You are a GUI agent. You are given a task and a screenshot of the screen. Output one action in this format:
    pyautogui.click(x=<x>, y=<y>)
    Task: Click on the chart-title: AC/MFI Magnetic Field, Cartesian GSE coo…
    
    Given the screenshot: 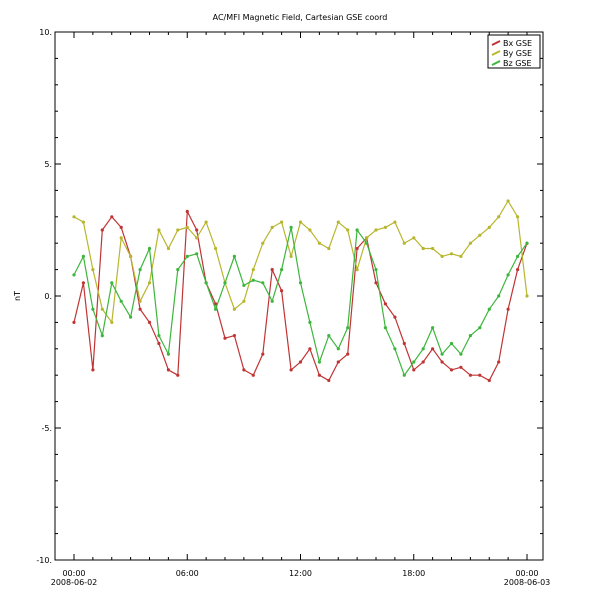 What is the action you would take?
    pyautogui.click(x=300, y=17)
    